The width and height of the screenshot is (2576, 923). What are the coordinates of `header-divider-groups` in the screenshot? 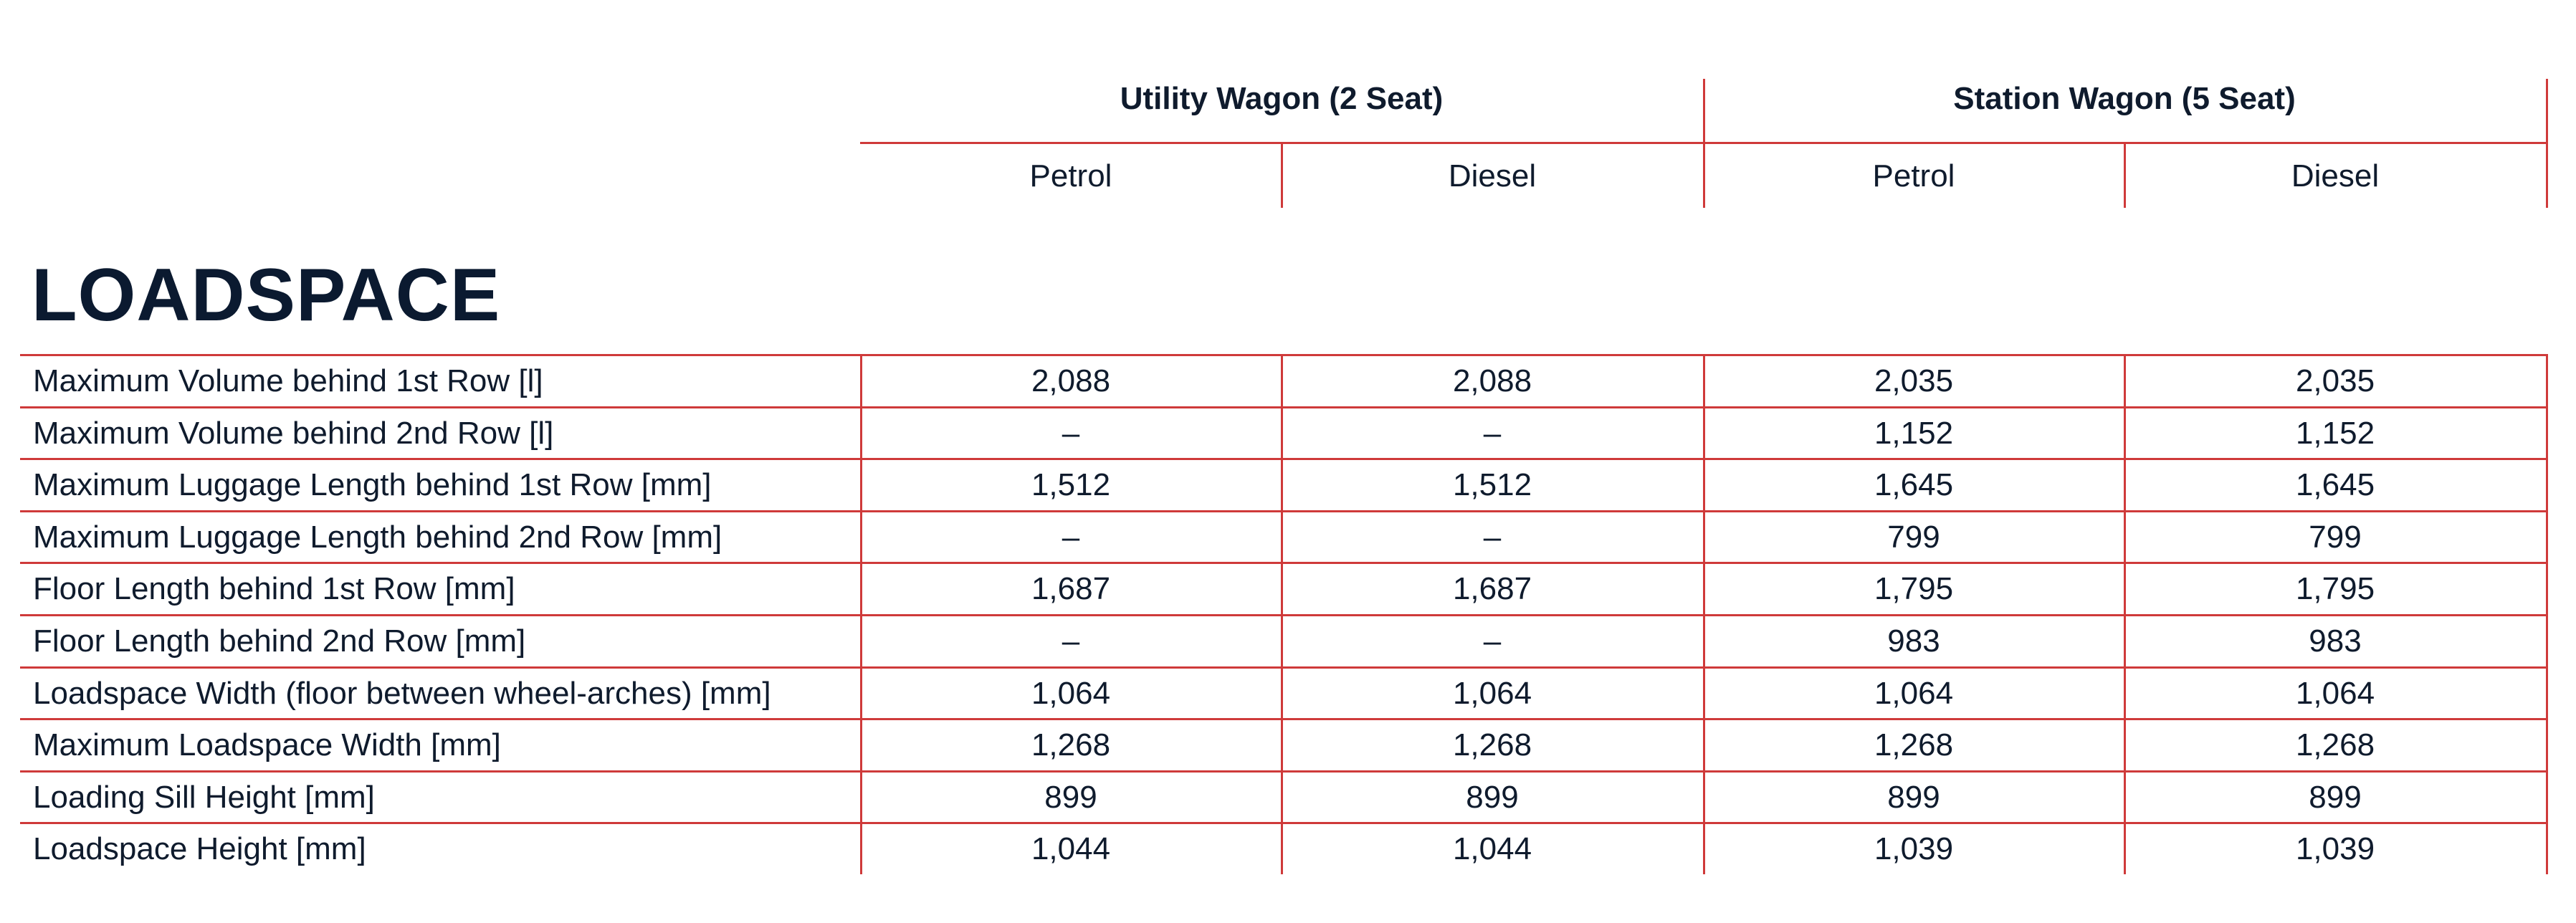 It's located at (1704, 143).